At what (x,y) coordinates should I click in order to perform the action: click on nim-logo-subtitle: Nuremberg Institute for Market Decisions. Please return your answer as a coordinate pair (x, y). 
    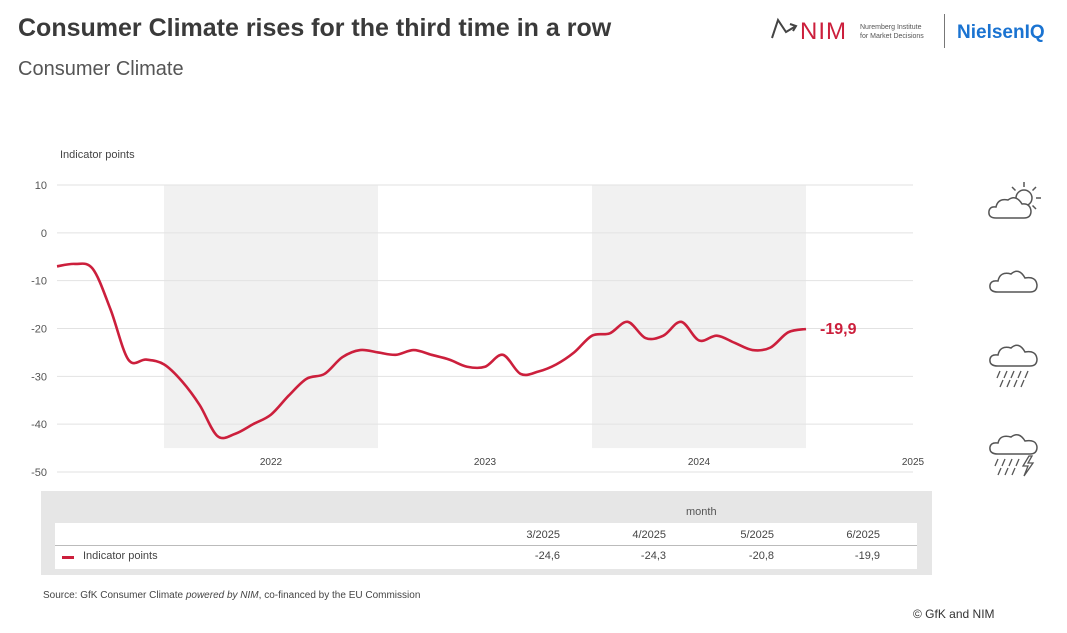
    Looking at the image, I should click on (892, 32).